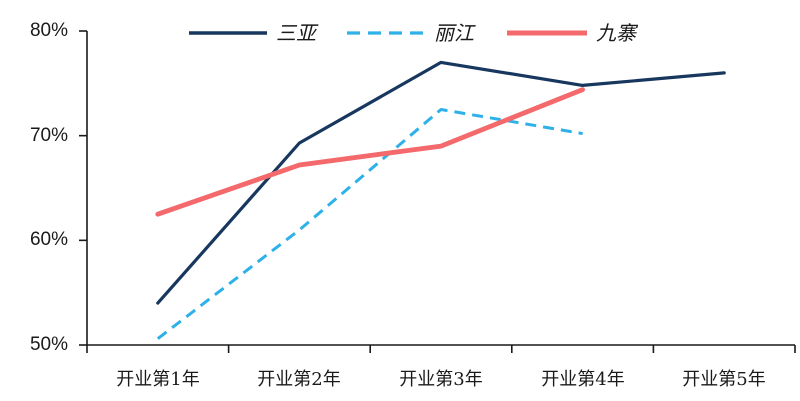 Image resolution: width=800 pixels, height=401 pixels. I want to click on legend-item-lijiang: 丽江, so click(410, 33).